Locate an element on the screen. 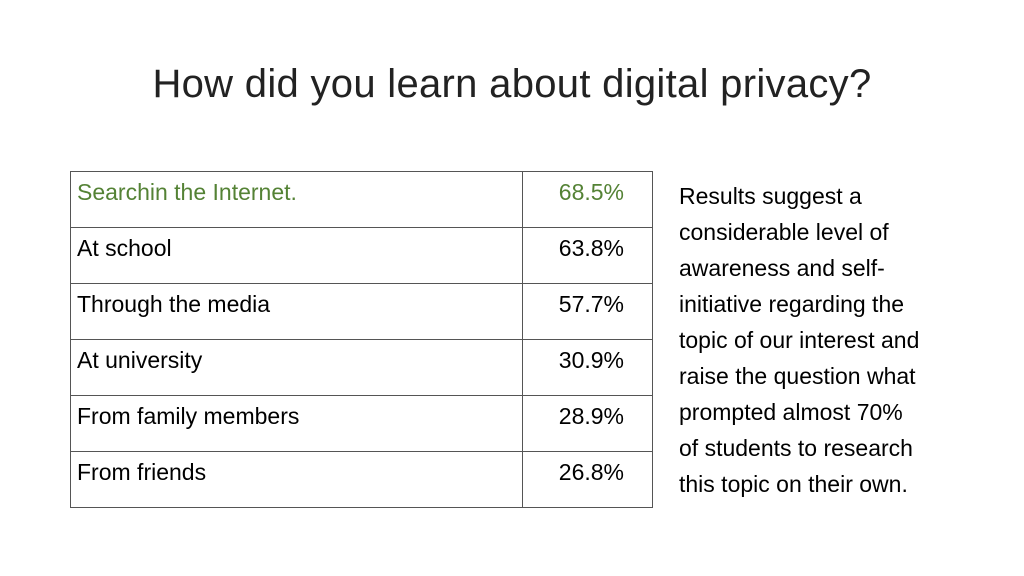 Image resolution: width=1024 pixels, height=576 pixels. summary-line: of students to research is located at coordinates (796, 448).